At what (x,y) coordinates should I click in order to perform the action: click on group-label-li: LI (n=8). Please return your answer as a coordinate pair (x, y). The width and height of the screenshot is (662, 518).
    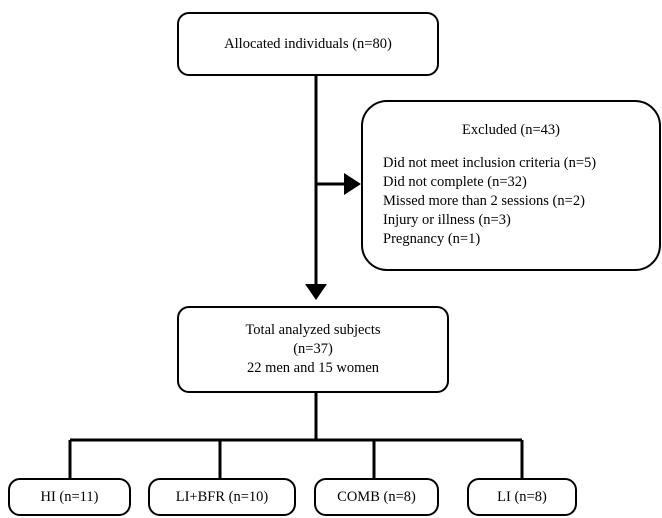
    Looking at the image, I should click on (522, 496).